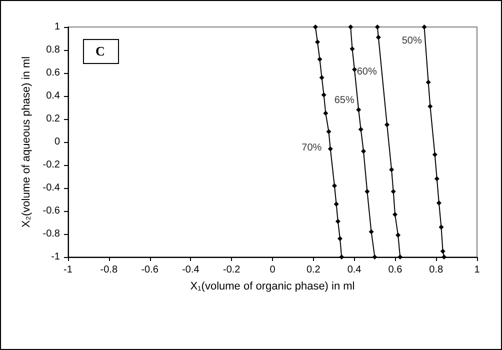  What do you see at coordinates (109, 270) in the screenshot?
I see `x-tick-label: -0.8` at bounding box center [109, 270].